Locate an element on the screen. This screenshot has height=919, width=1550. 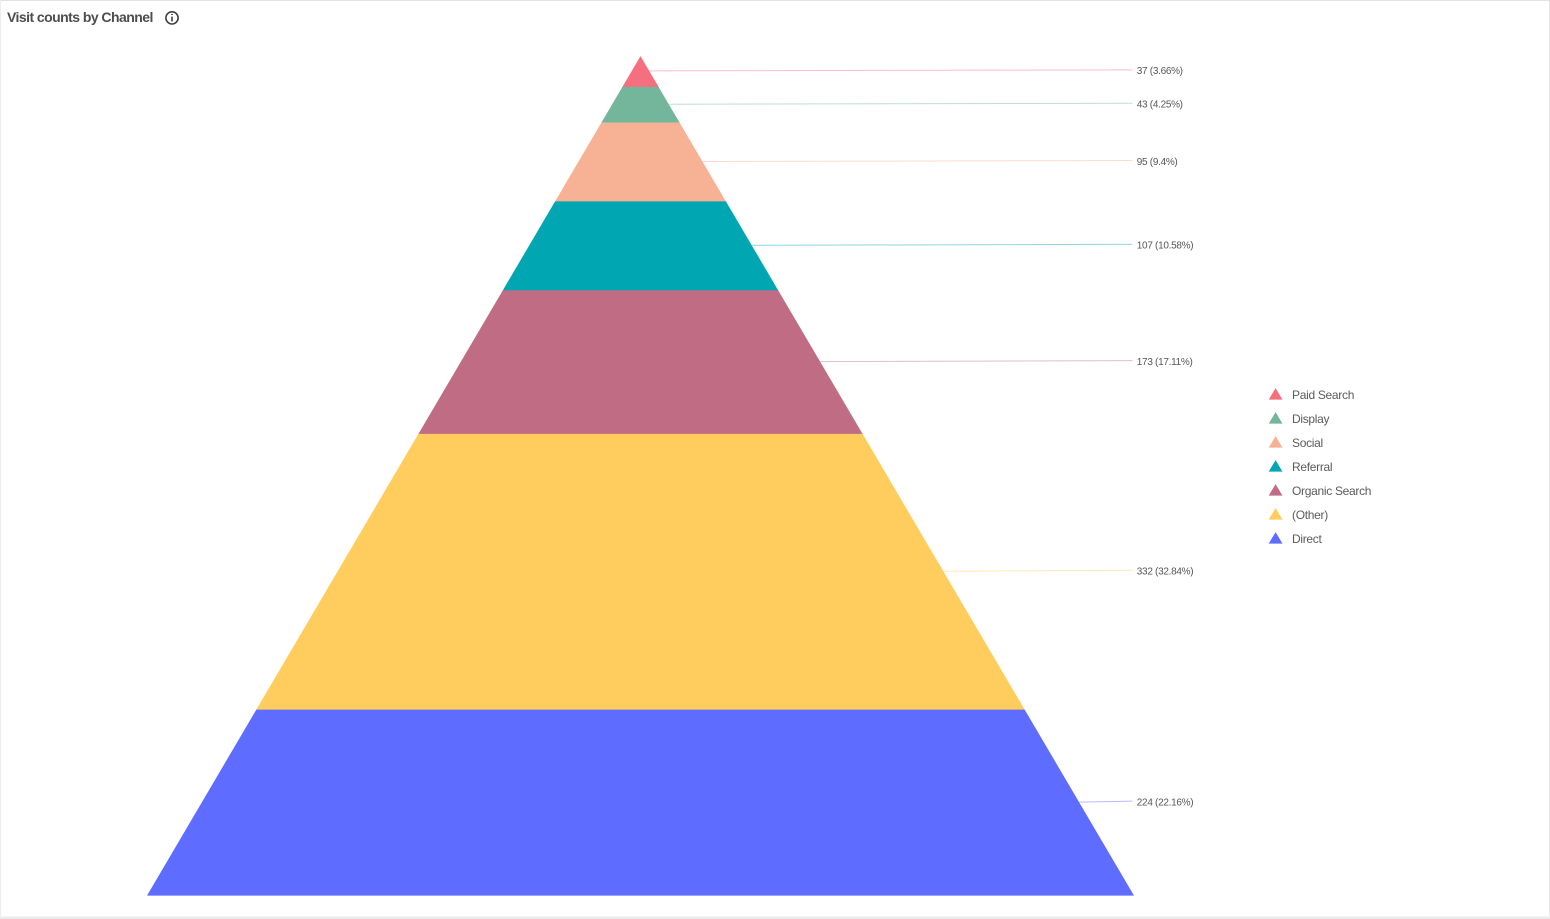
svg-text: 173 (17.11%) is located at coordinates (1165, 362).